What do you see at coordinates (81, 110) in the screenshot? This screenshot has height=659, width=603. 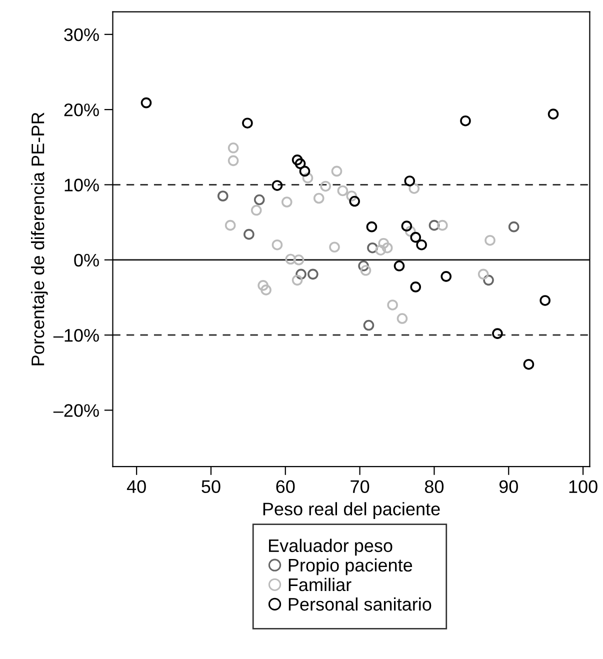 I see `y-tick-label: 20%` at bounding box center [81, 110].